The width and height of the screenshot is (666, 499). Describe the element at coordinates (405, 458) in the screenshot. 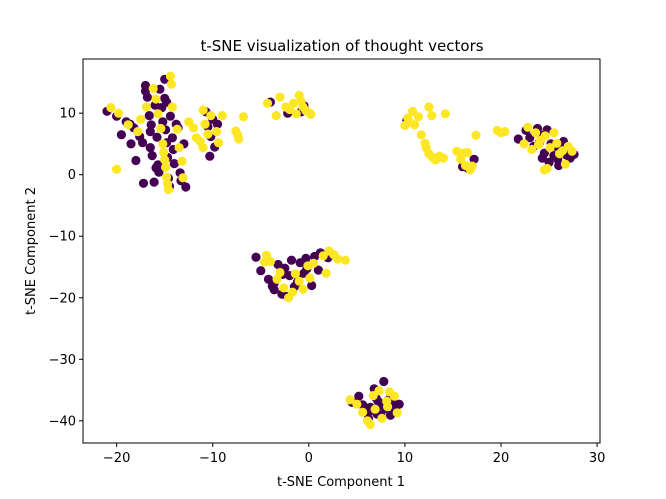

I see `x-tick-label: 10` at that location.